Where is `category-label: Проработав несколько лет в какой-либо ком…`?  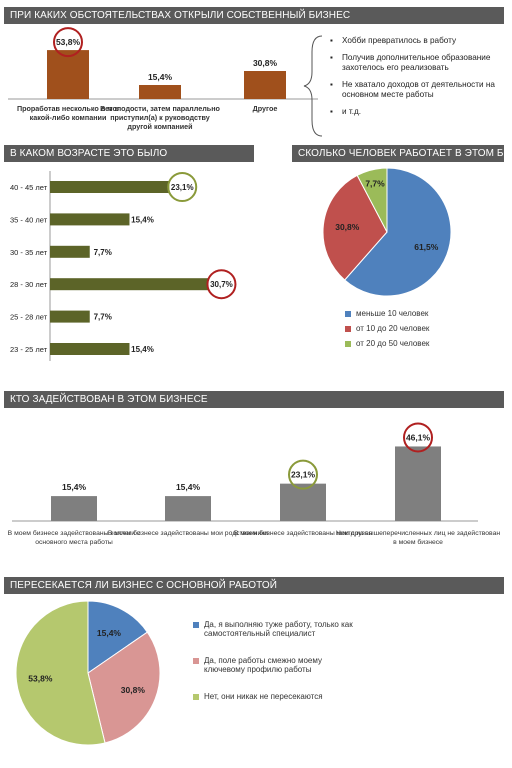
category-label: Проработав несколько лет в какой-либо ком… is located at coordinates (68, 113).